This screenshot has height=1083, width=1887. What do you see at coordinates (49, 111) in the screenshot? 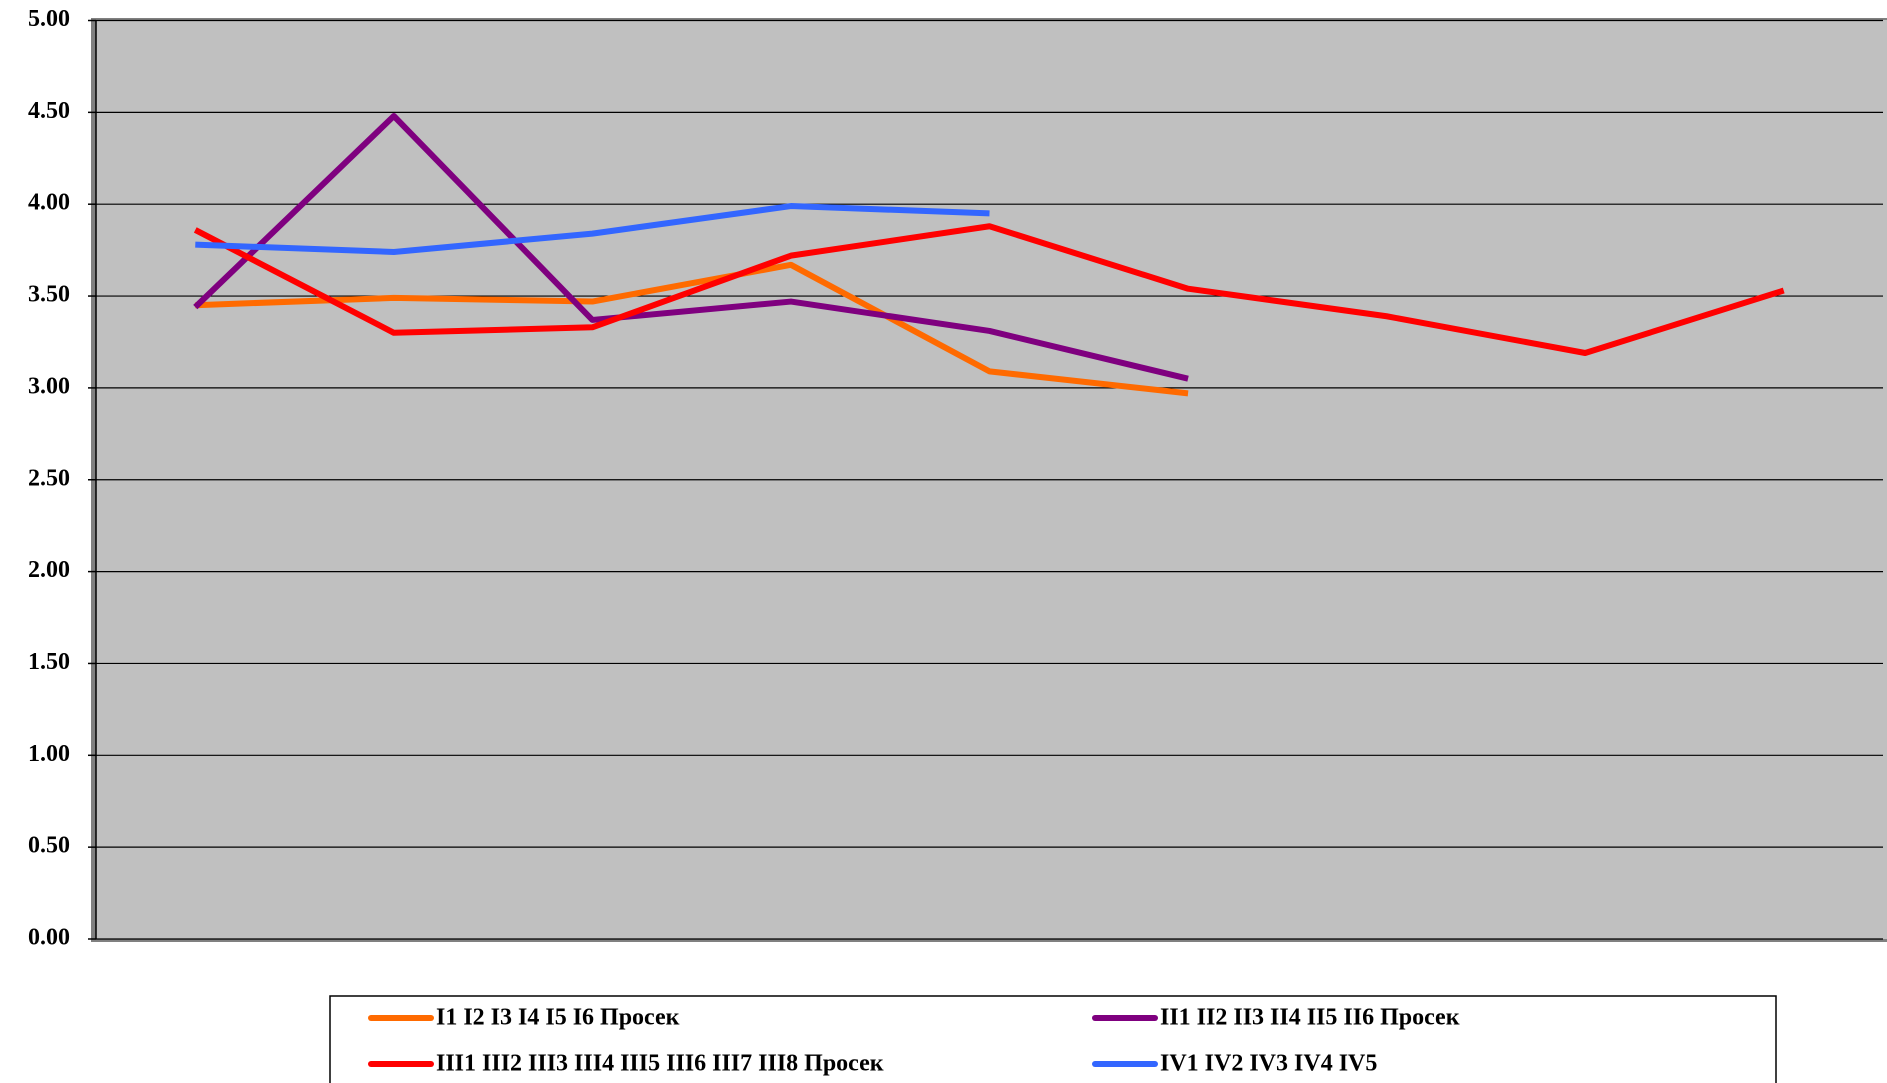
I see `y-tick-label: 4.50` at bounding box center [49, 111].